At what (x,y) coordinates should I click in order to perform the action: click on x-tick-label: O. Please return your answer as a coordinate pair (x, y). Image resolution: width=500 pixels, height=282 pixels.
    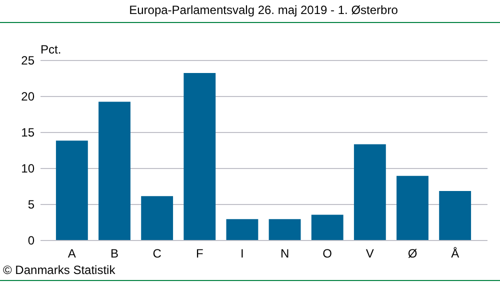
    Looking at the image, I should click on (327, 253).